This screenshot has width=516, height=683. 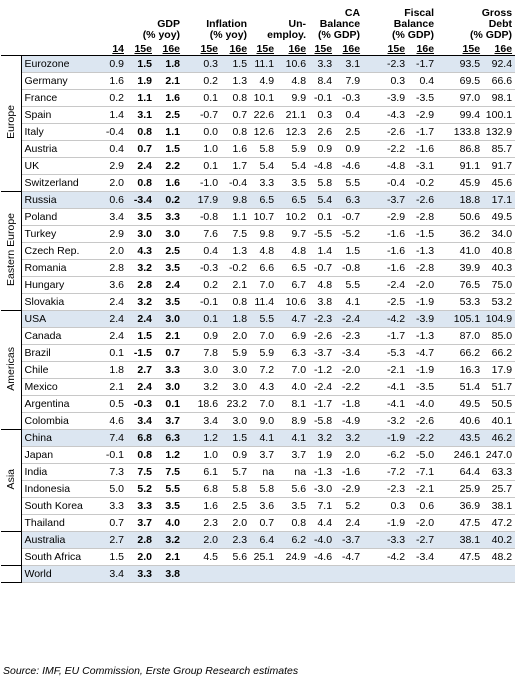 What do you see at coordinates (322, 302) in the screenshot?
I see `value-cell: 3.8` at bounding box center [322, 302].